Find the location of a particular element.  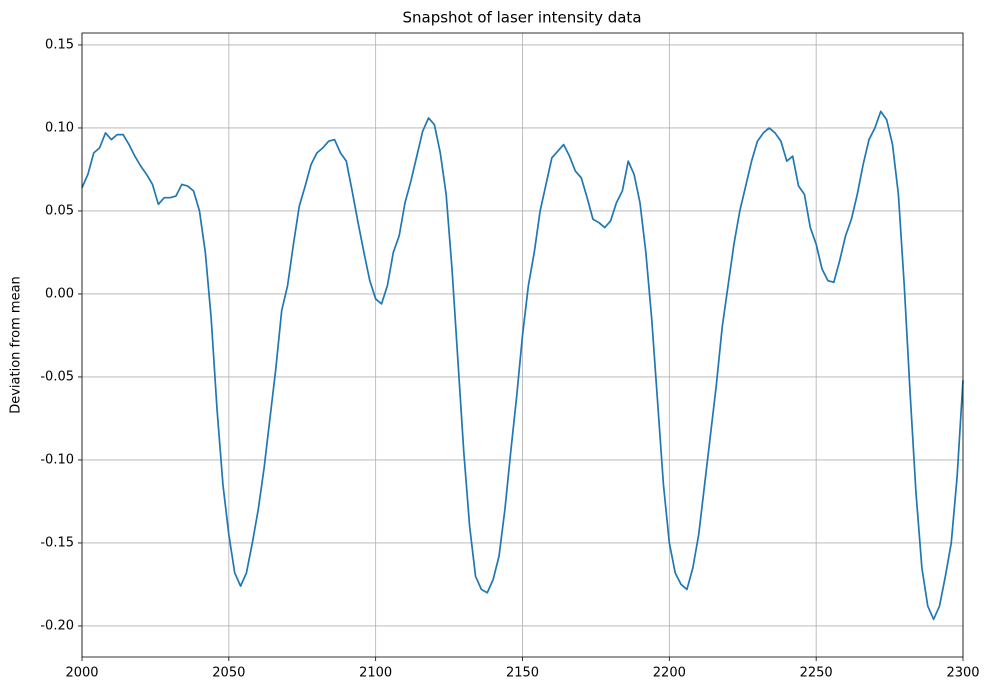

x-tick-label: 2100 is located at coordinates (375, 673).